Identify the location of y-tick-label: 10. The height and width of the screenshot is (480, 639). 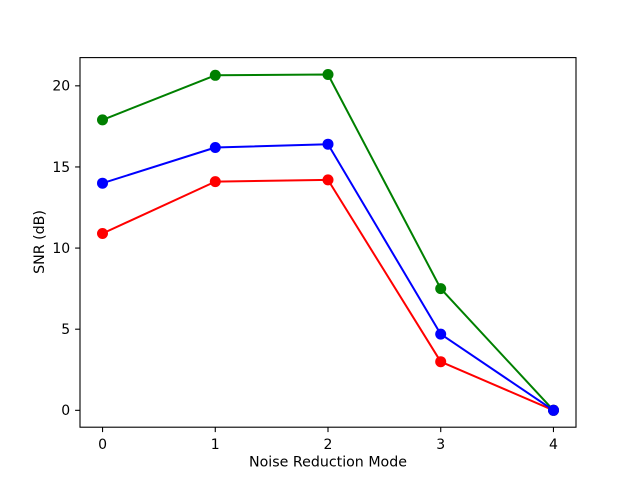
(61, 249).